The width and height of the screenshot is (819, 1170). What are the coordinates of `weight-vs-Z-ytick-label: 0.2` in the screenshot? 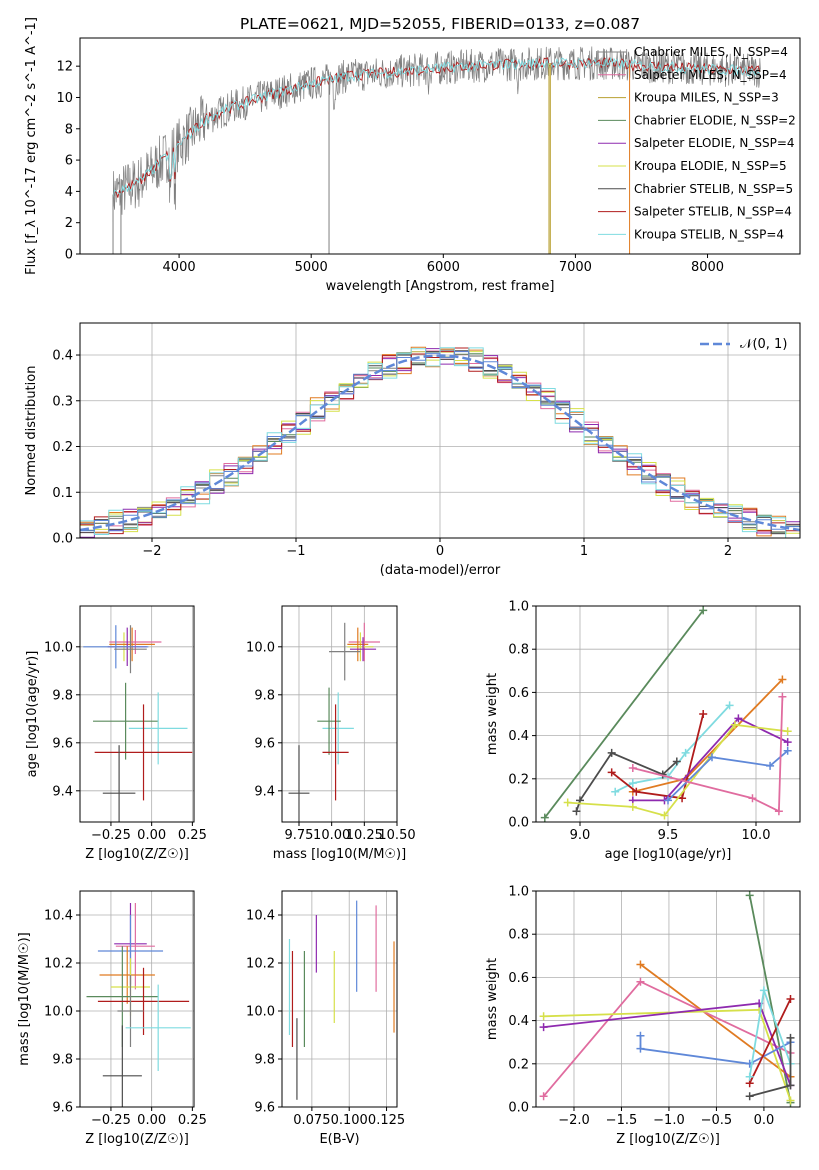 It's located at (518, 1064).